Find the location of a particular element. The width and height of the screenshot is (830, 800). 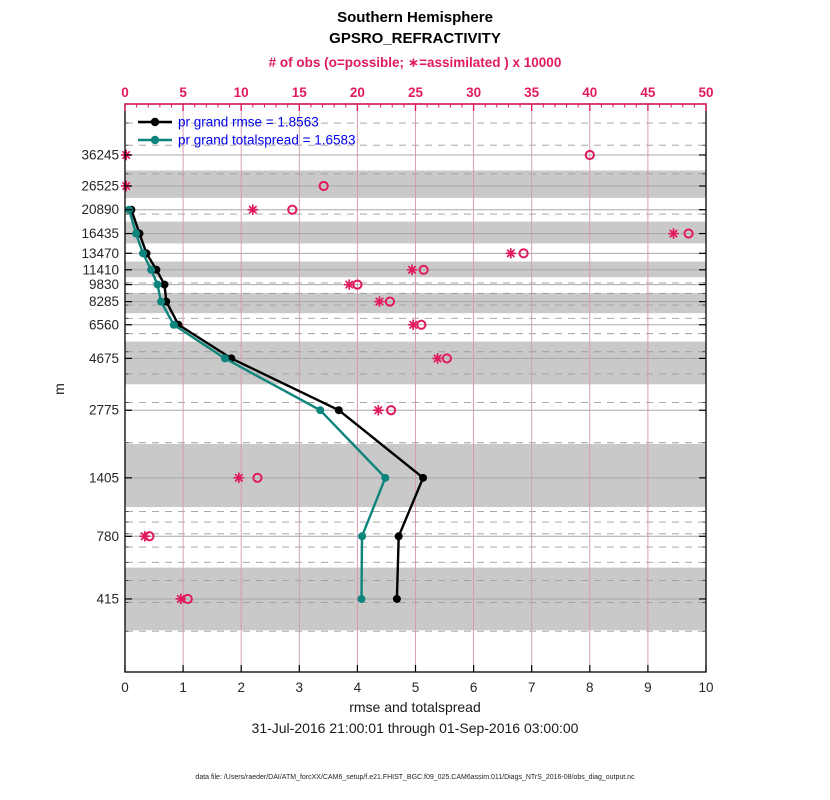

left-tick-label: 6560 is located at coordinates (104, 324).